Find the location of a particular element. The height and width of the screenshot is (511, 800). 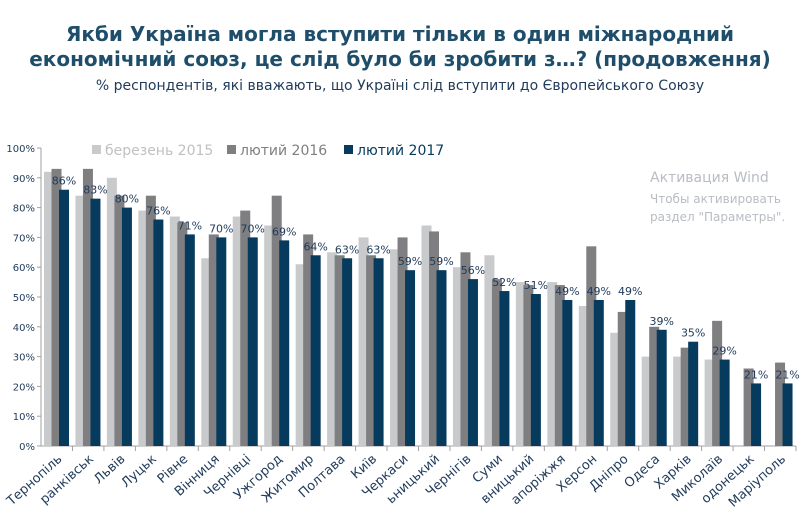

data-label: 29% is located at coordinates (724, 351).